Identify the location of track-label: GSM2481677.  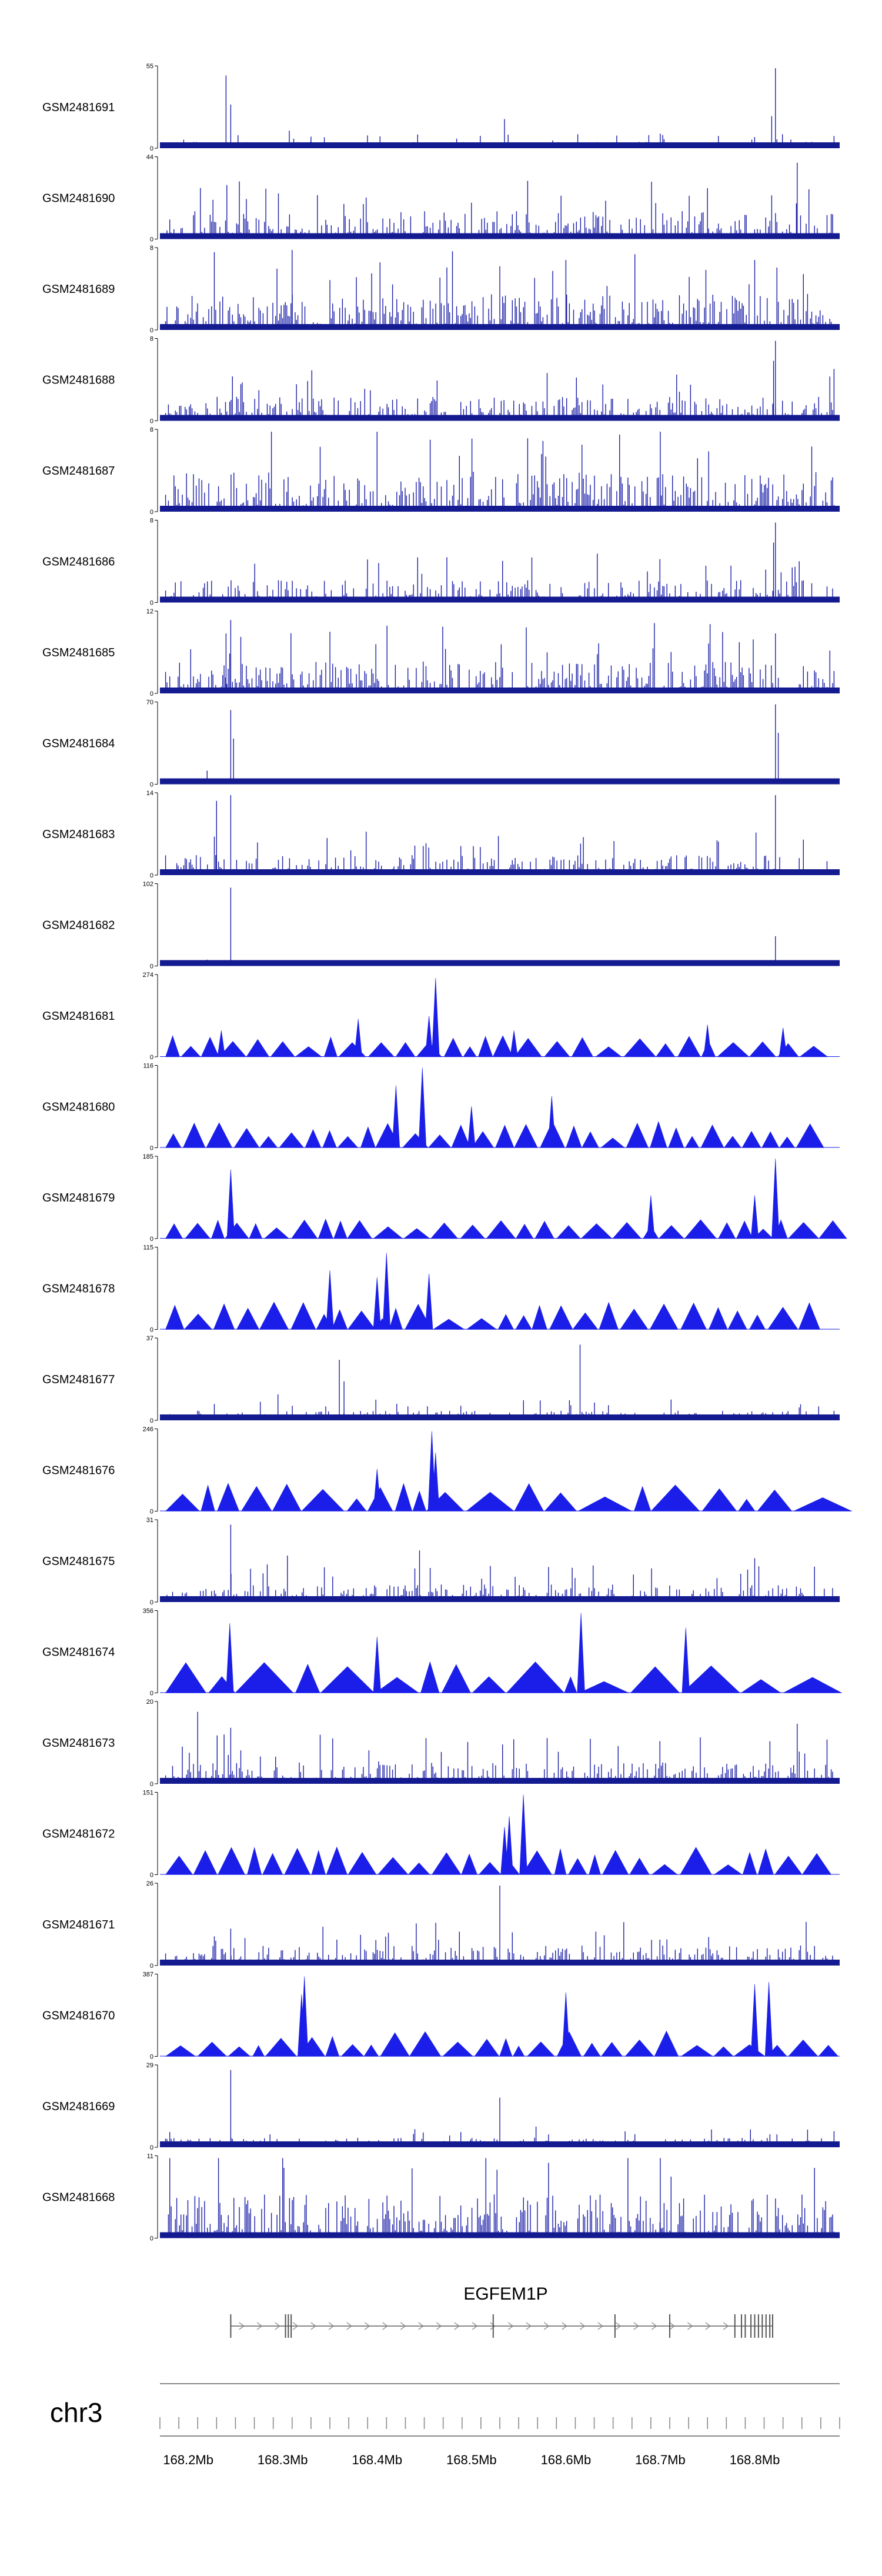
(78, 1379).